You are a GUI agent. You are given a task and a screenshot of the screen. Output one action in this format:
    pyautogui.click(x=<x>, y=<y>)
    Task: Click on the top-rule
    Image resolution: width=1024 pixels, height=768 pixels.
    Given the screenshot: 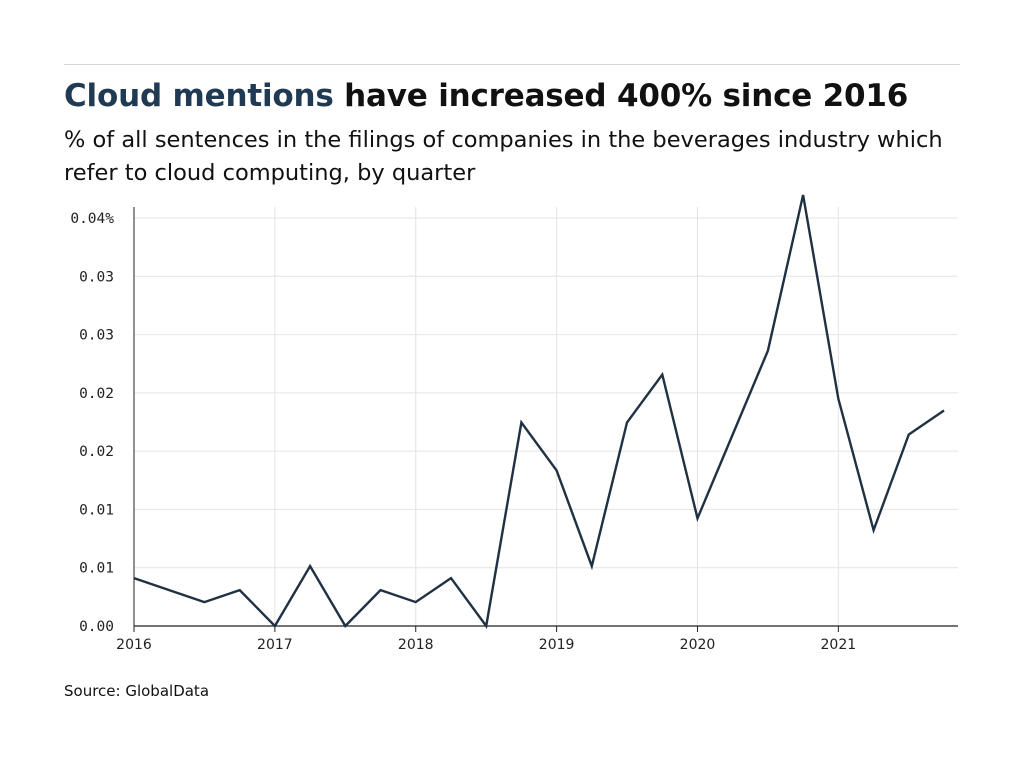 What is the action you would take?
    pyautogui.click(x=512, y=64)
    